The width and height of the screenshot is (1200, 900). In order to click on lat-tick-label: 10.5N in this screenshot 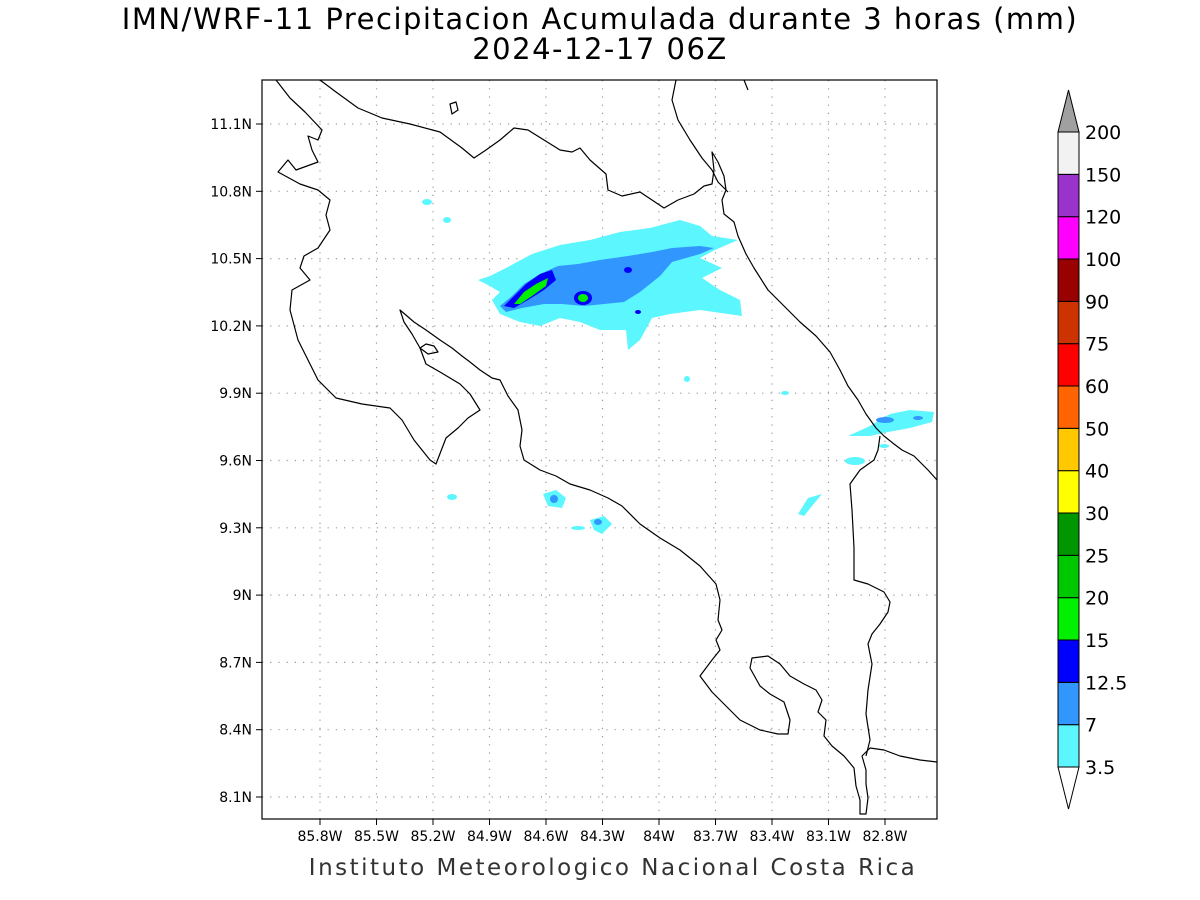, I will do `click(231, 260)`.